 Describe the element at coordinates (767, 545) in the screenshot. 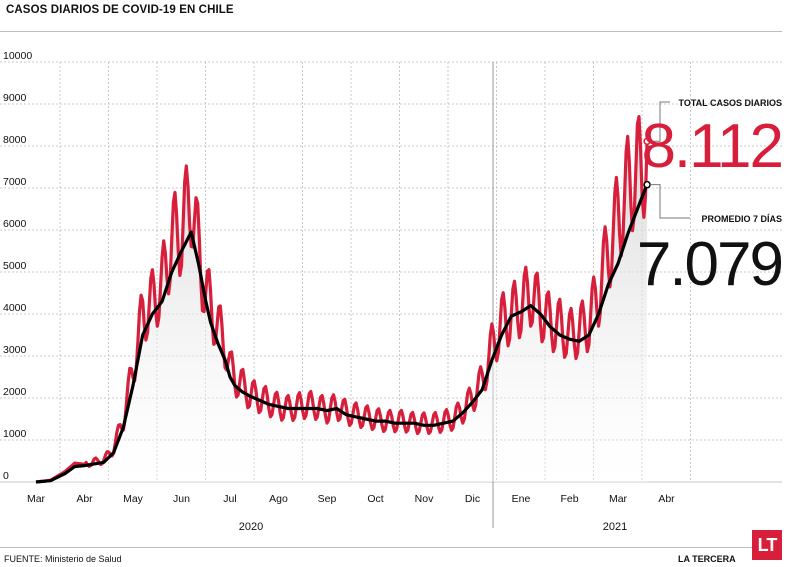

I see `brand-logo: LT` at that location.